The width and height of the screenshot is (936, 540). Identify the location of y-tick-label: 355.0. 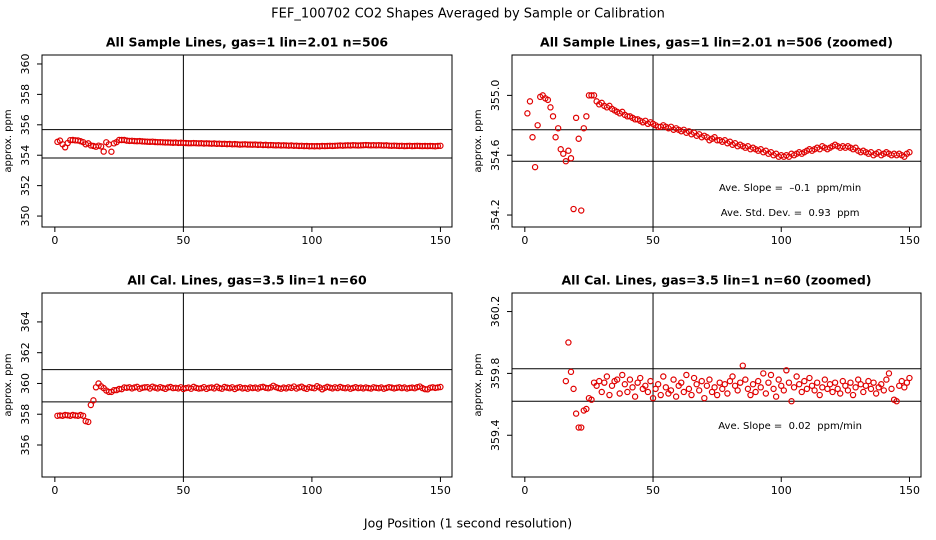
(495, 96).